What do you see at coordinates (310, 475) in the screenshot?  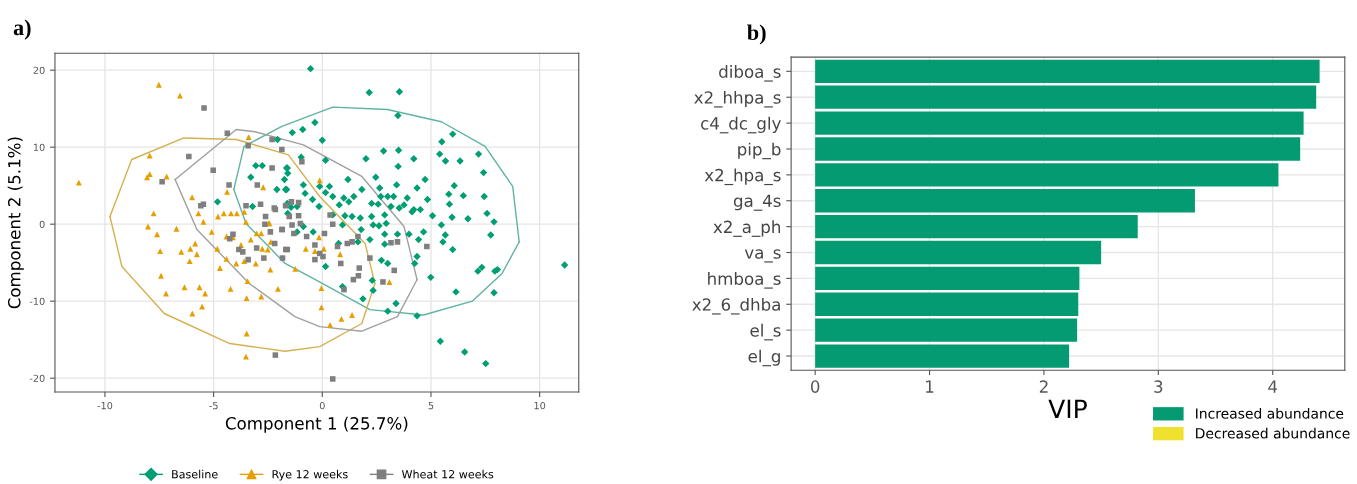 I see `legend-label: Rye 12 weeks` at bounding box center [310, 475].